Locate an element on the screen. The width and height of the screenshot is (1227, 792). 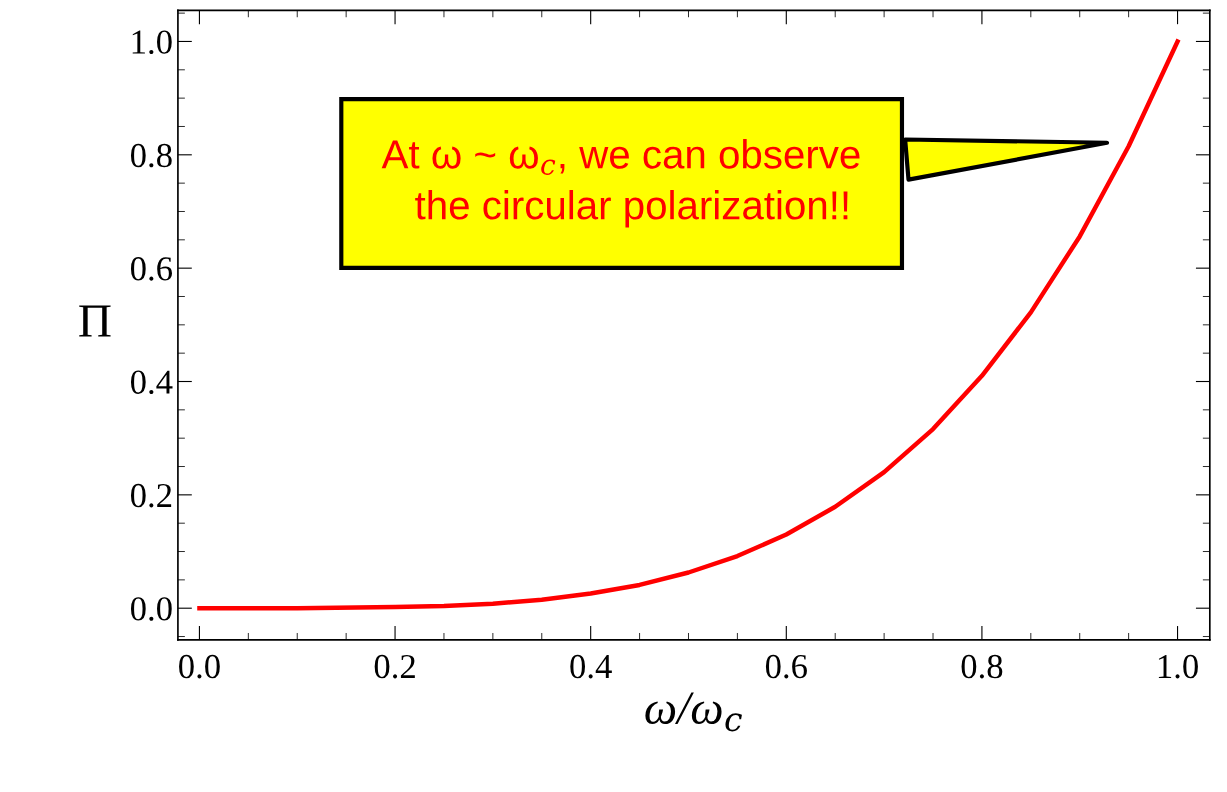
x-tick-label: 1.0 is located at coordinates (1178, 666).